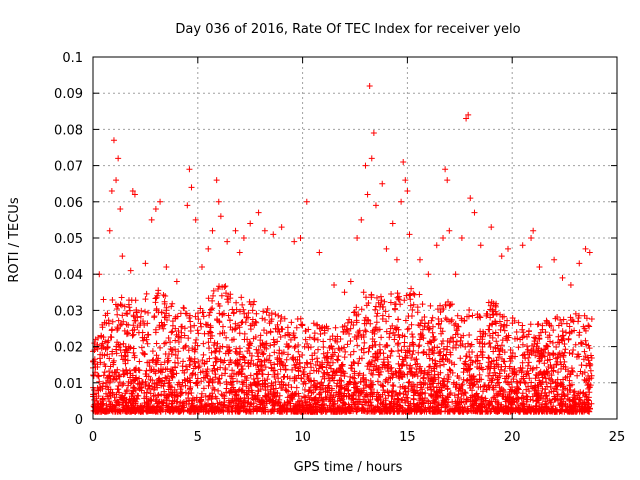 Image resolution: width=640 pixels, height=480 pixels. I want to click on y-tick-label: 0.01, so click(68, 384).